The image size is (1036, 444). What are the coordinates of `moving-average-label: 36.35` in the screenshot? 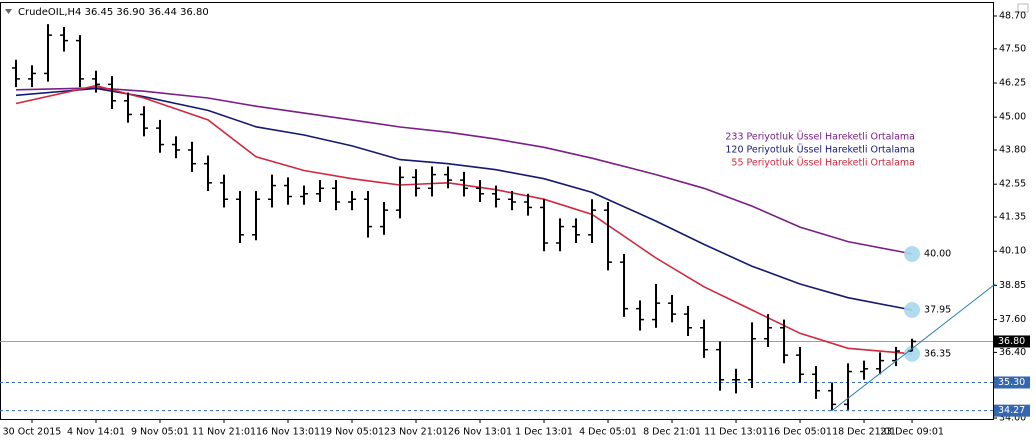 It's located at (937, 353).